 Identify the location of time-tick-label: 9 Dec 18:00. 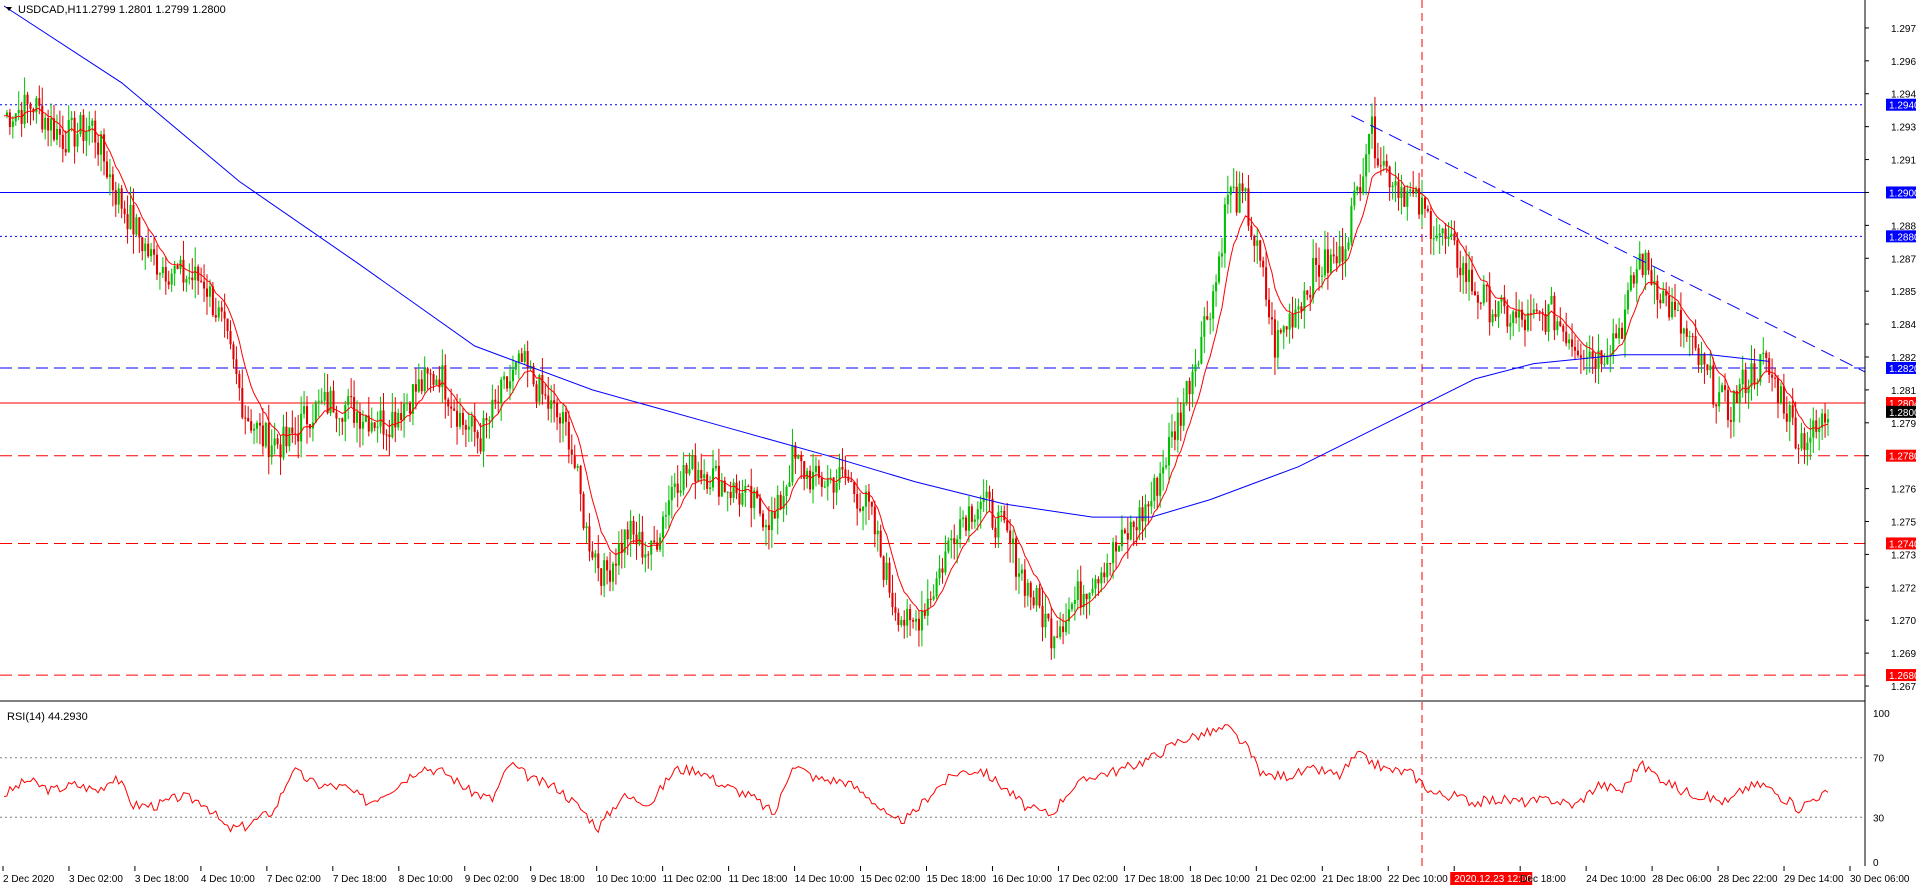
(558, 879).